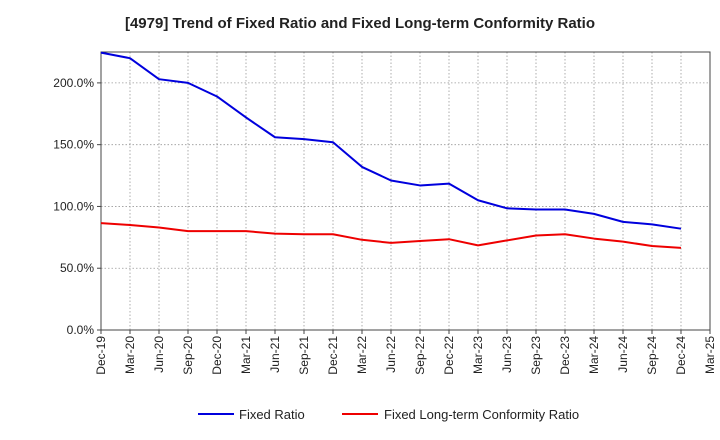 Image resolution: width=720 pixels, height=440 pixels. I want to click on y-tick-label: 200.0%, so click(73, 83).